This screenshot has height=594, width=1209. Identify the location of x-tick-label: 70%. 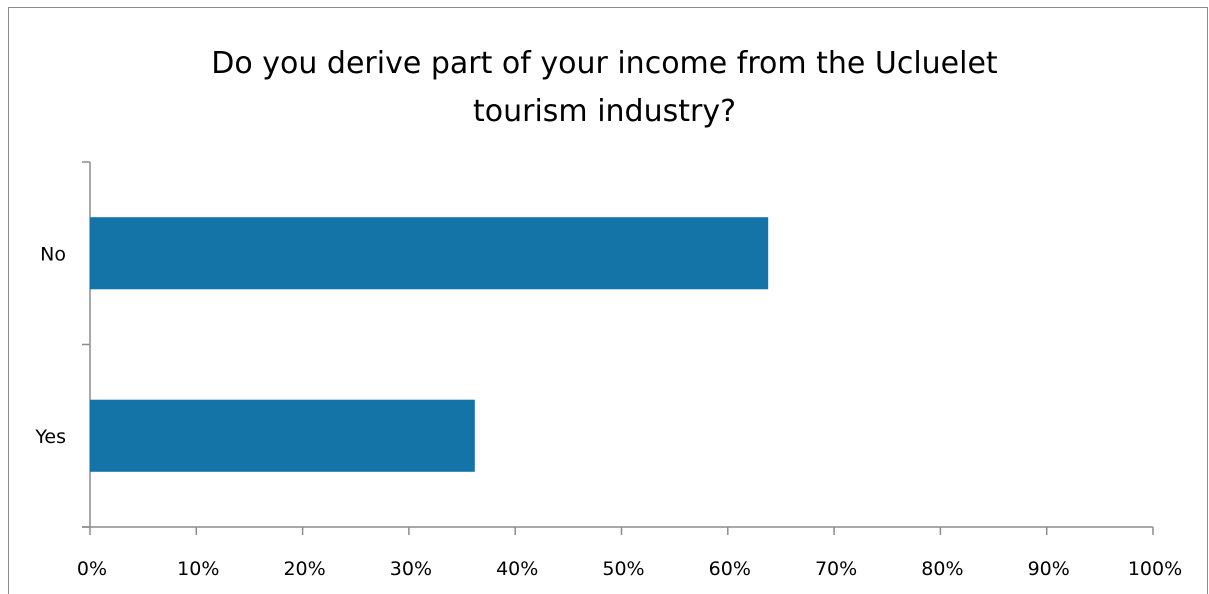
(836, 569).